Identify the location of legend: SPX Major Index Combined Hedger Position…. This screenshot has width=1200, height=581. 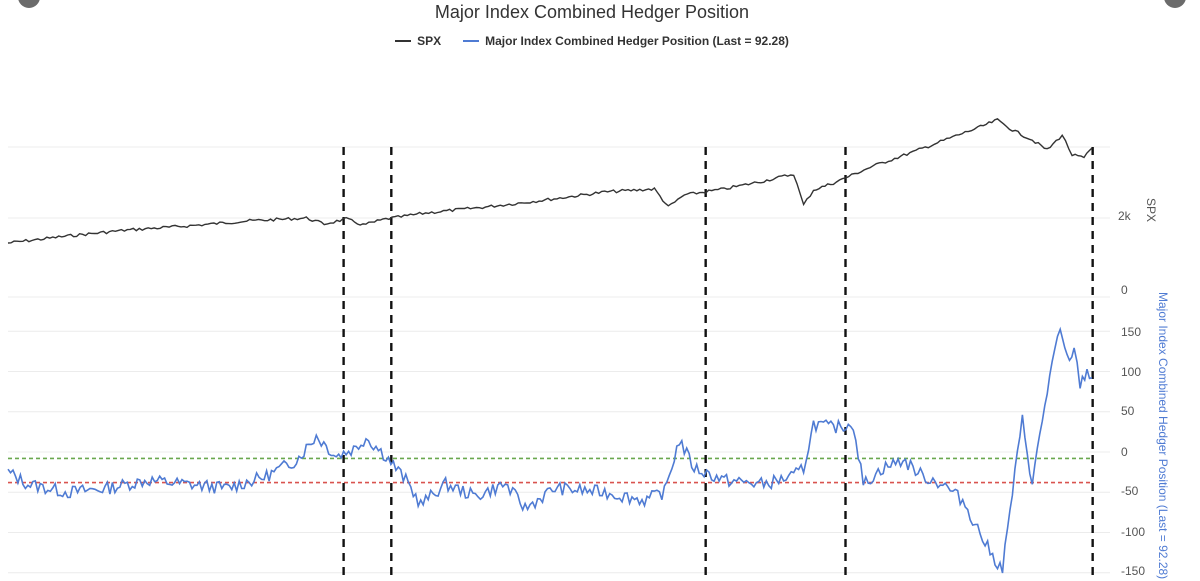
(592, 41).